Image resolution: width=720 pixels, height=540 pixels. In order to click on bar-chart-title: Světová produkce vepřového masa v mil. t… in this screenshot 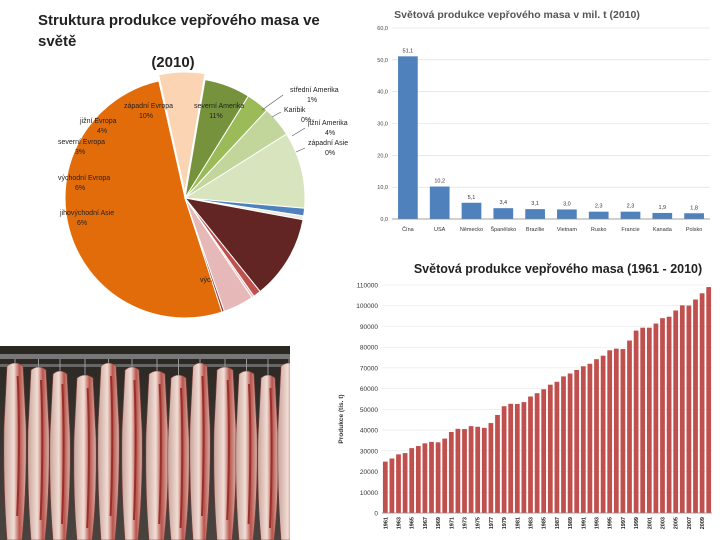, I will do `click(517, 15)`.